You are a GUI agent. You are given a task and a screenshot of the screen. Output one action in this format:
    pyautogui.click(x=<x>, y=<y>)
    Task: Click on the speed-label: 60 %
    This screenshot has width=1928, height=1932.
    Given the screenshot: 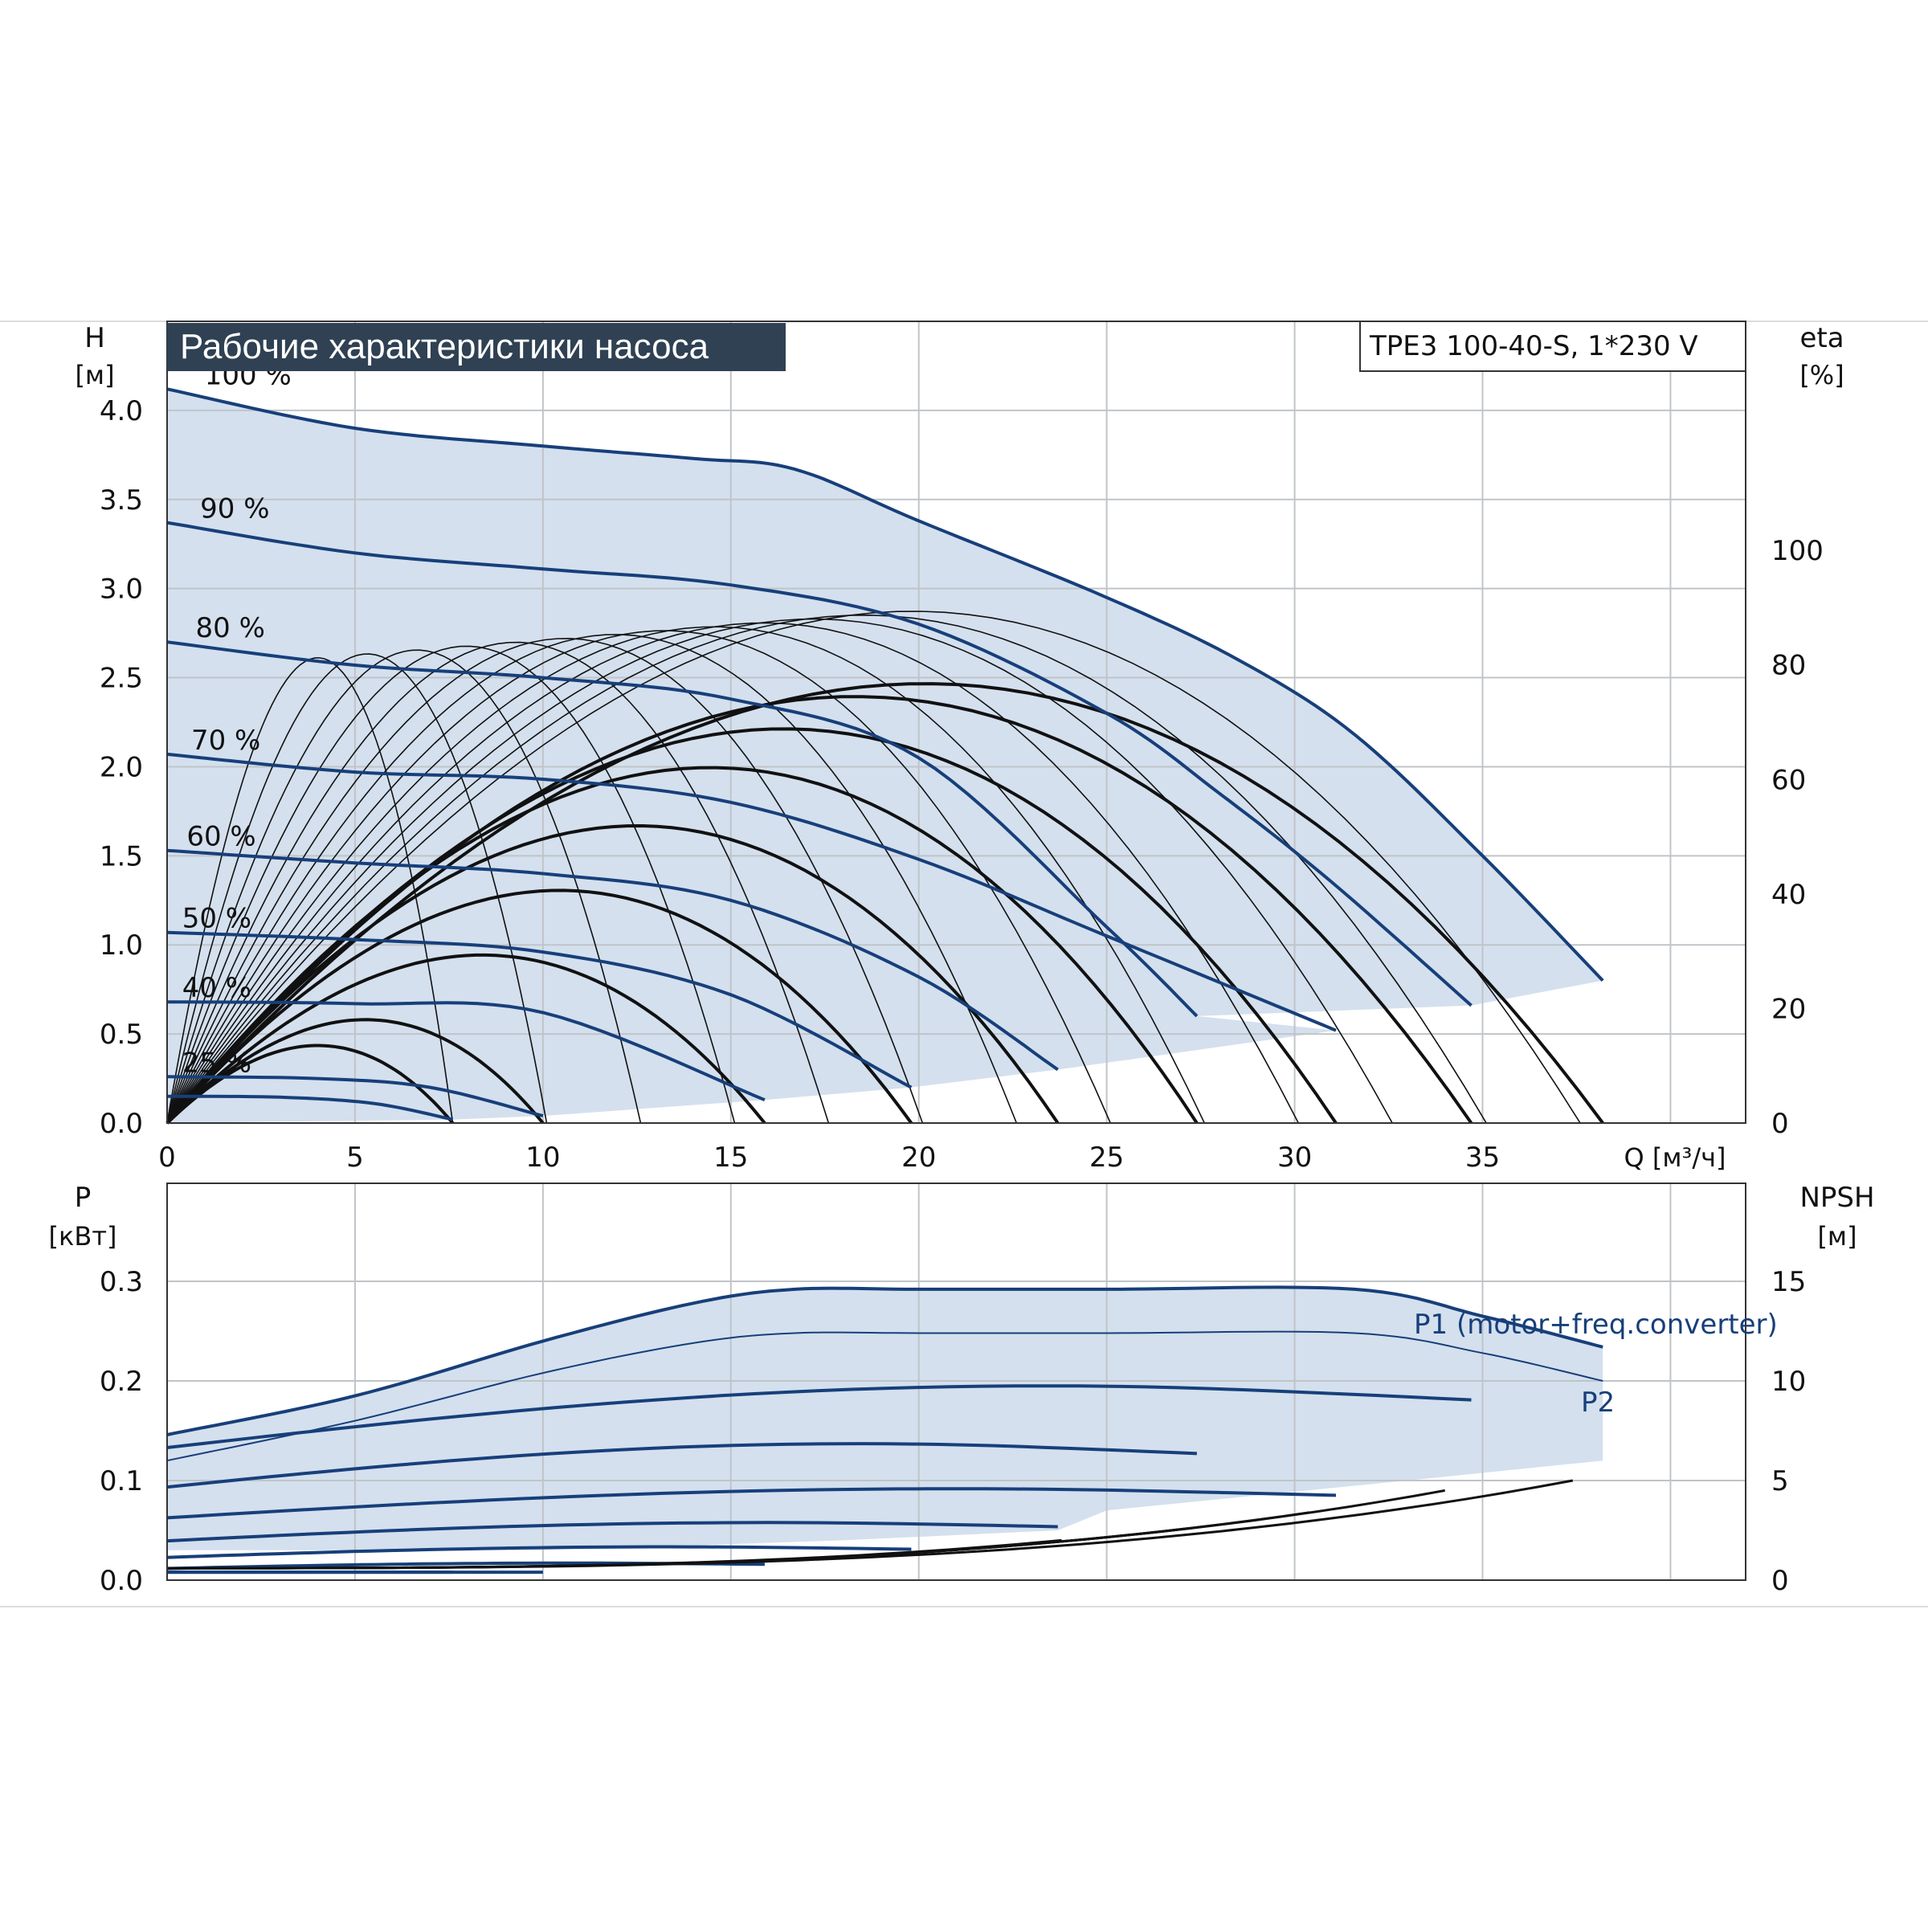 What is the action you would take?
    pyautogui.click(x=220, y=837)
    